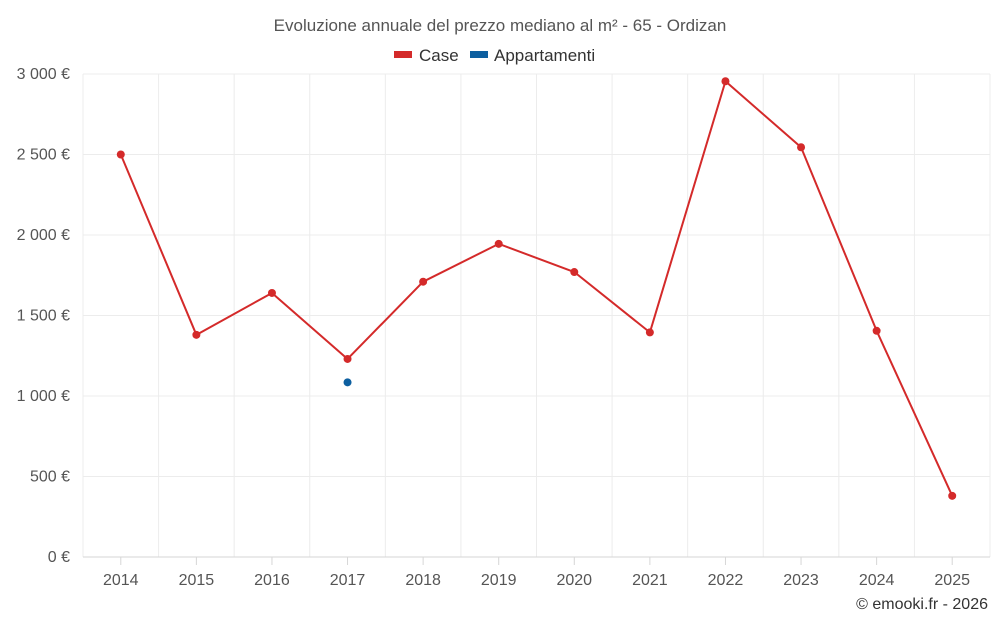  What do you see at coordinates (423, 580) in the screenshot?
I see `x-tick-label: 2018` at bounding box center [423, 580].